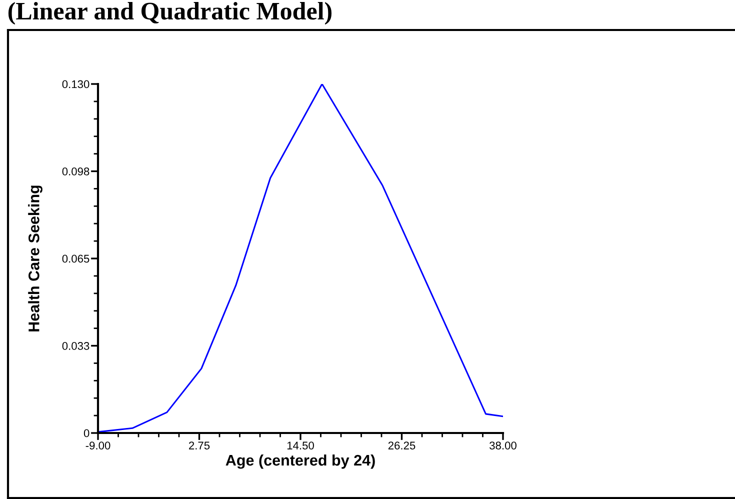 The height and width of the screenshot is (499, 735). Describe the element at coordinates (87, 433) in the screenshot. I see `y-tick-label: 0` at that location.